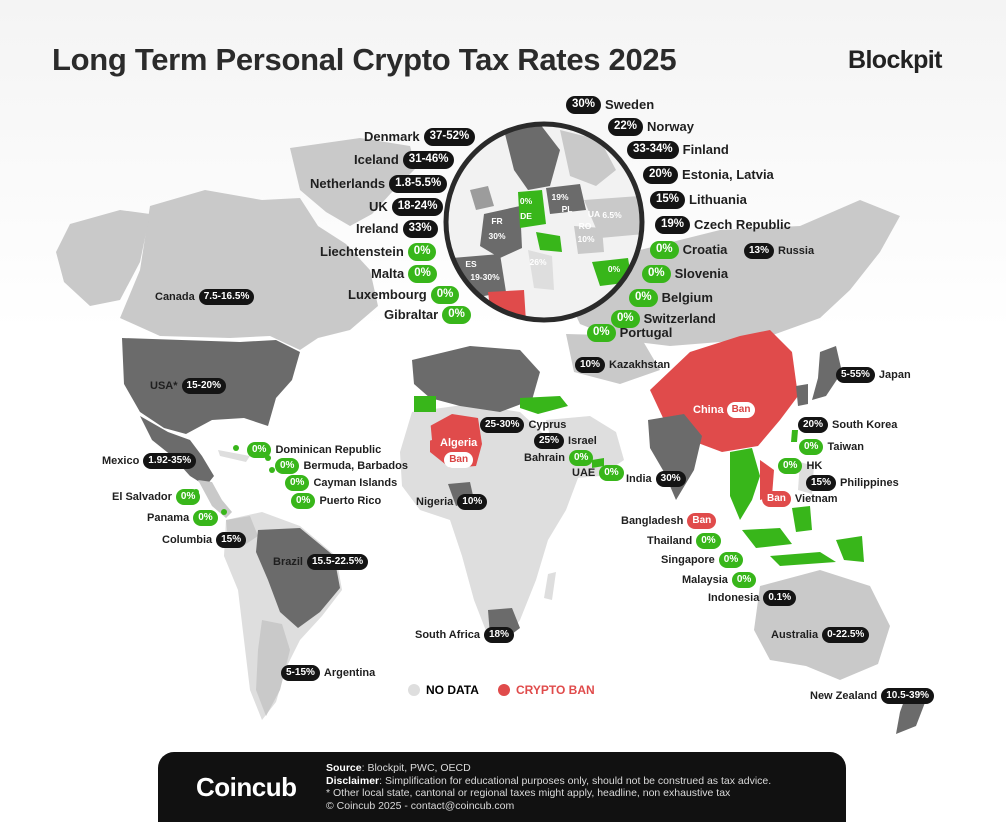 The image size is (1006, 822). I want to click on country-name: Netherlands, so click(348, 184).